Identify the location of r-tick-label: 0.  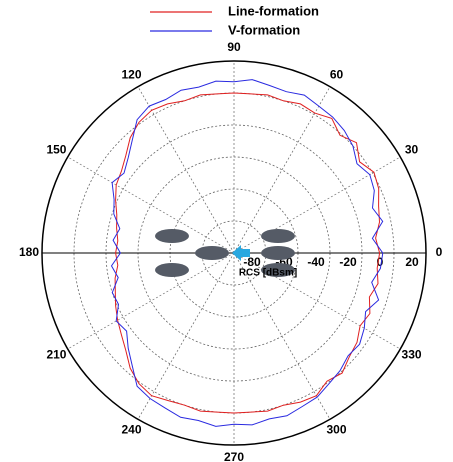
(380, 262).